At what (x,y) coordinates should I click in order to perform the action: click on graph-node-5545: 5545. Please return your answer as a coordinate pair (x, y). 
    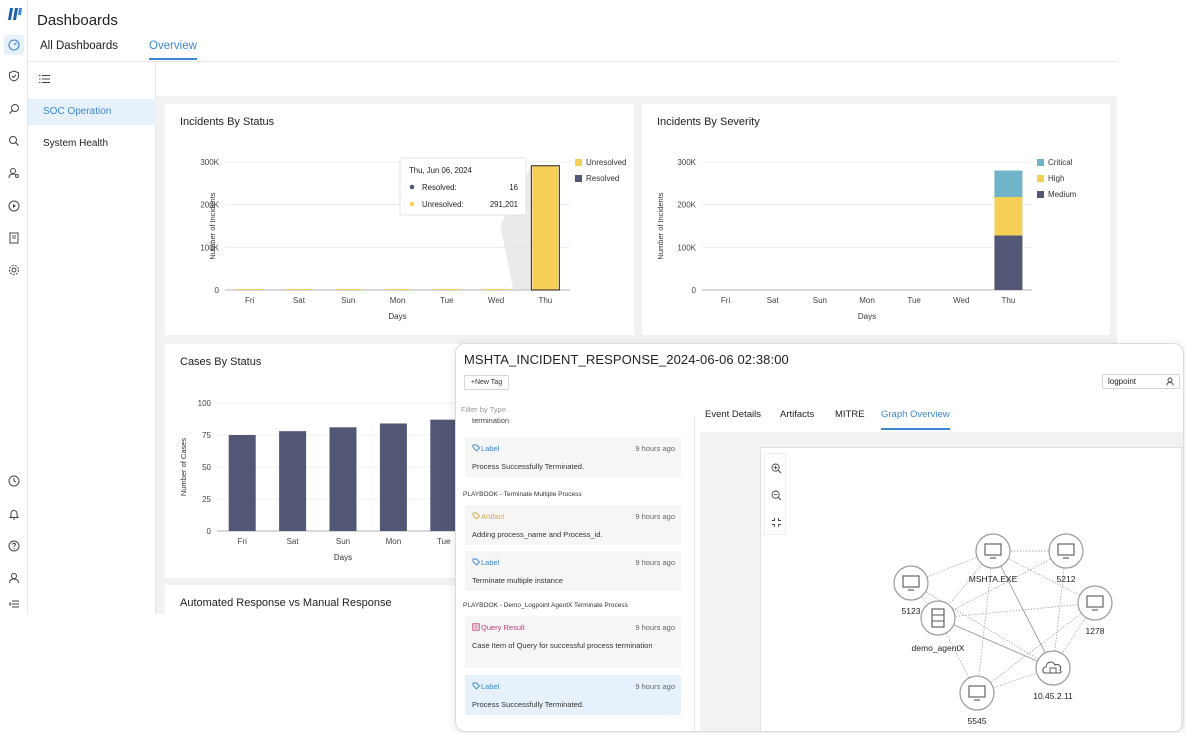
    Looking at the image, I should click on (977, 700).